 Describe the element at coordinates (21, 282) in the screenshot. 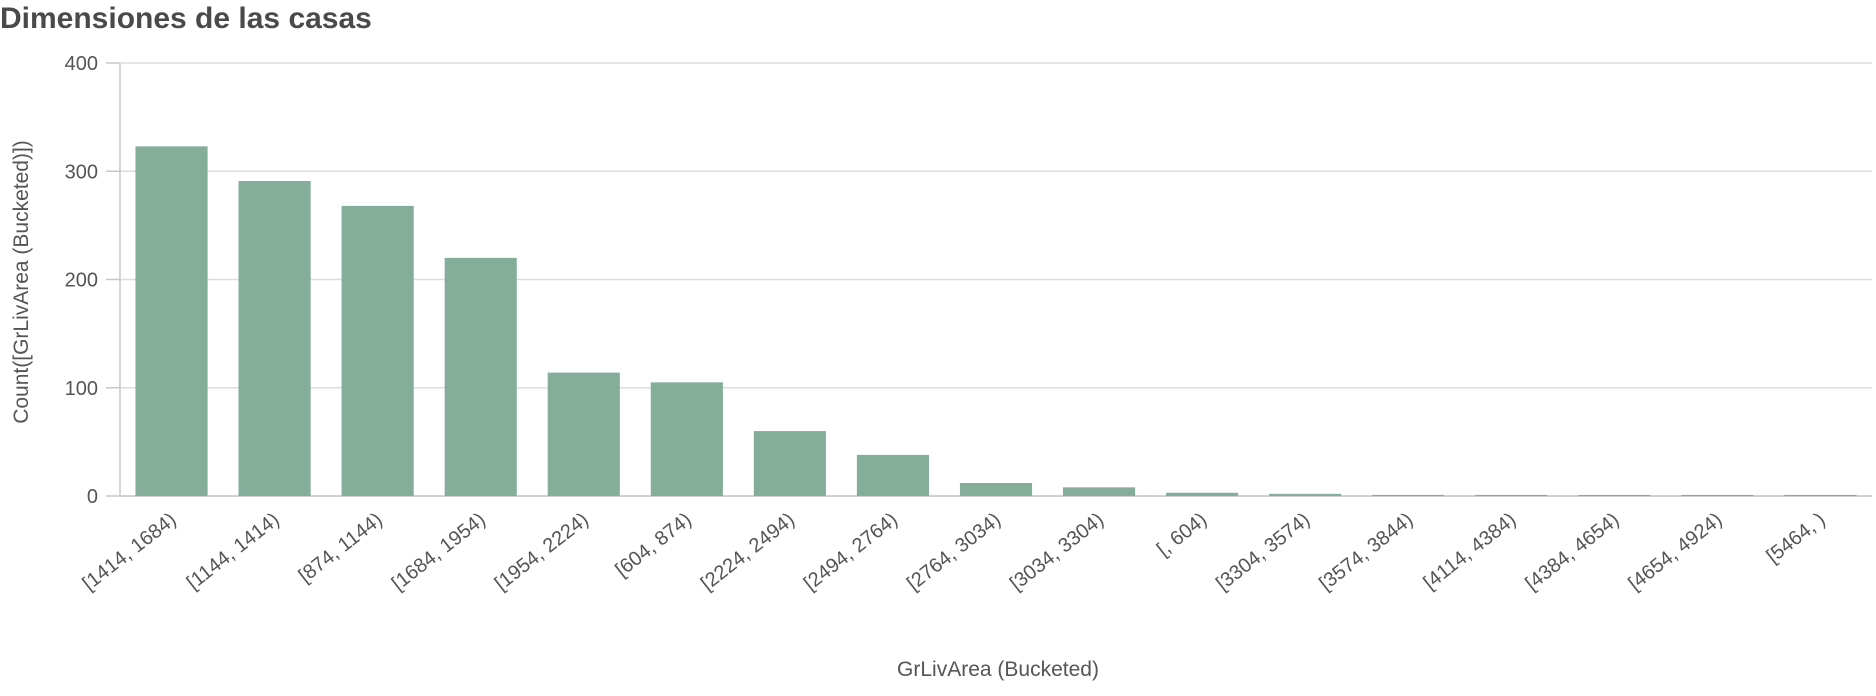

I see `y-axis-title: Count([GrLivArea (Bucketed)])` at that location.